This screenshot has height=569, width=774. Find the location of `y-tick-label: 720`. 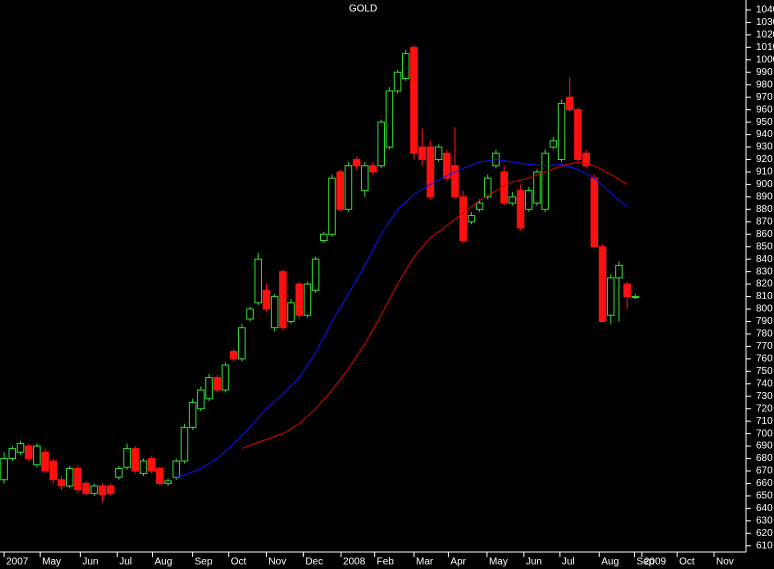

y-tick-label: 720 is located at coordinates (764, 408).